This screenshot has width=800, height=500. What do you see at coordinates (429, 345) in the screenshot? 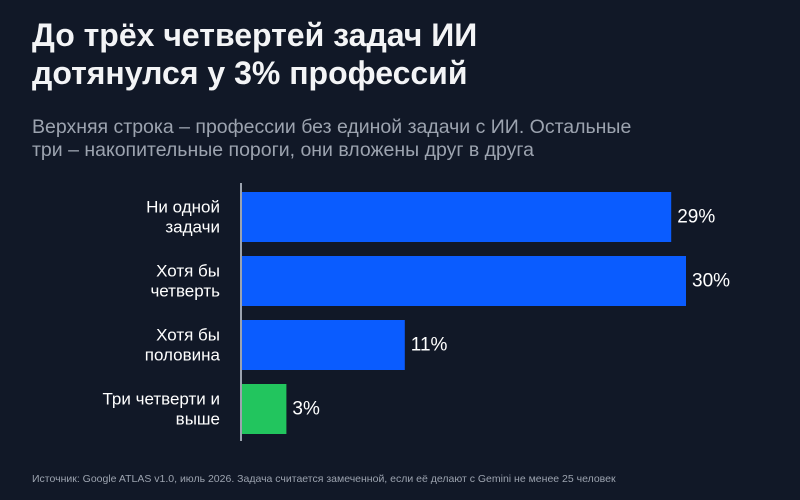
I see `value-label: 11%` at bounding box center [429, 345].